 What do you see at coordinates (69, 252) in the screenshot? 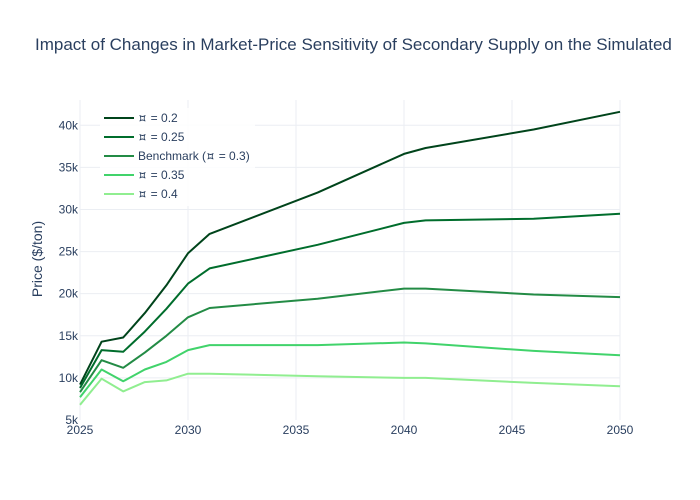
I see `y-tick-label: 25k` at bounding box center [69, 252].